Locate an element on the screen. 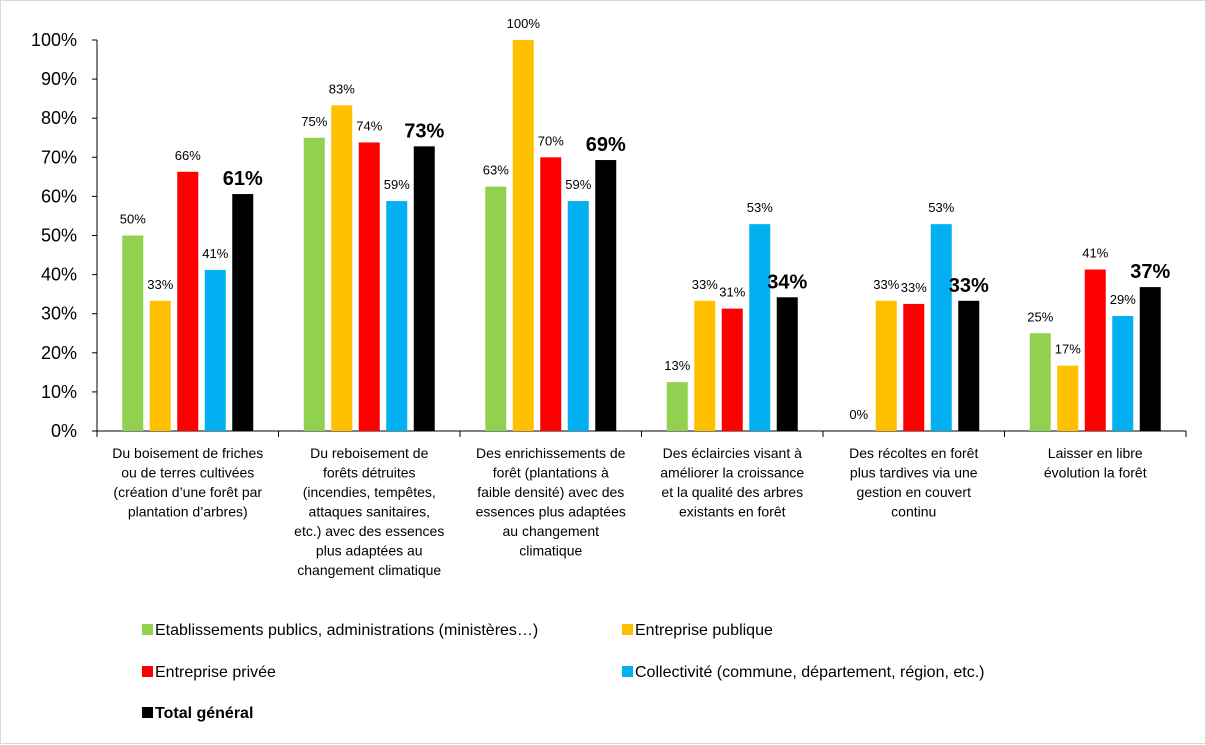 This screenshot has height=745, width=1206. category-label-line: plantation d’arbres) is located at coordinates (188, 512).